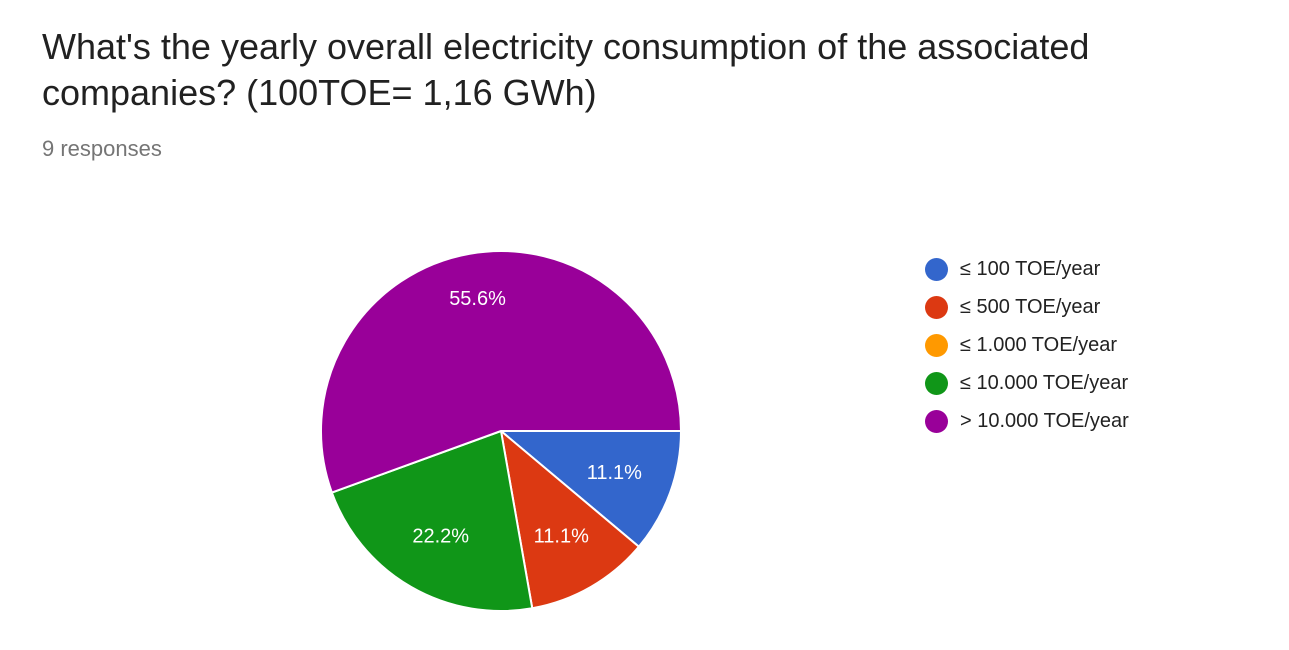 The image size is (1289, 650). I want to click on legend-label: ≤ 100 TOE/year, so click(1030, 268).